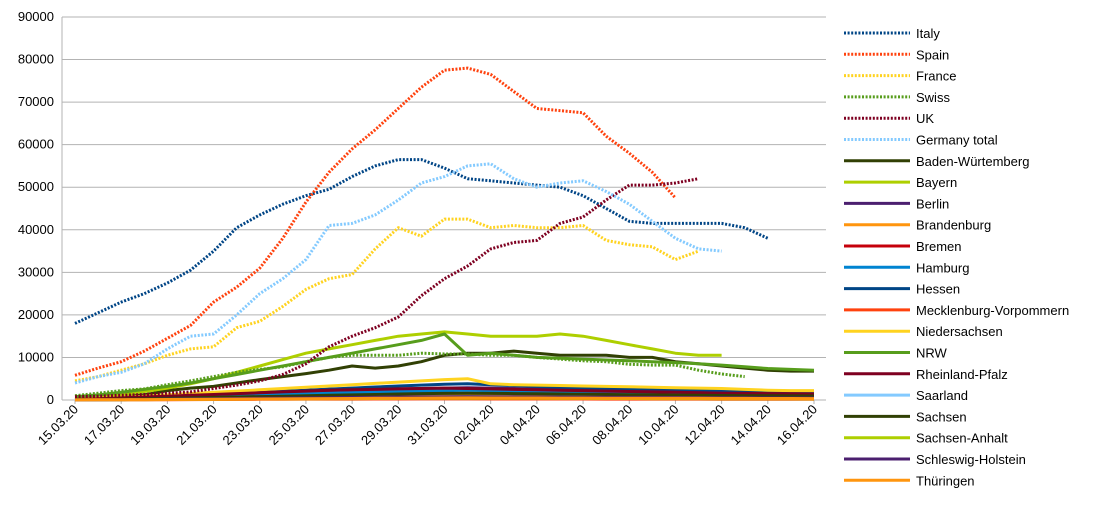  Describe the element at coordinates (36, 144) in the screenshot. I see `y-tick-label: 60000` at that location.